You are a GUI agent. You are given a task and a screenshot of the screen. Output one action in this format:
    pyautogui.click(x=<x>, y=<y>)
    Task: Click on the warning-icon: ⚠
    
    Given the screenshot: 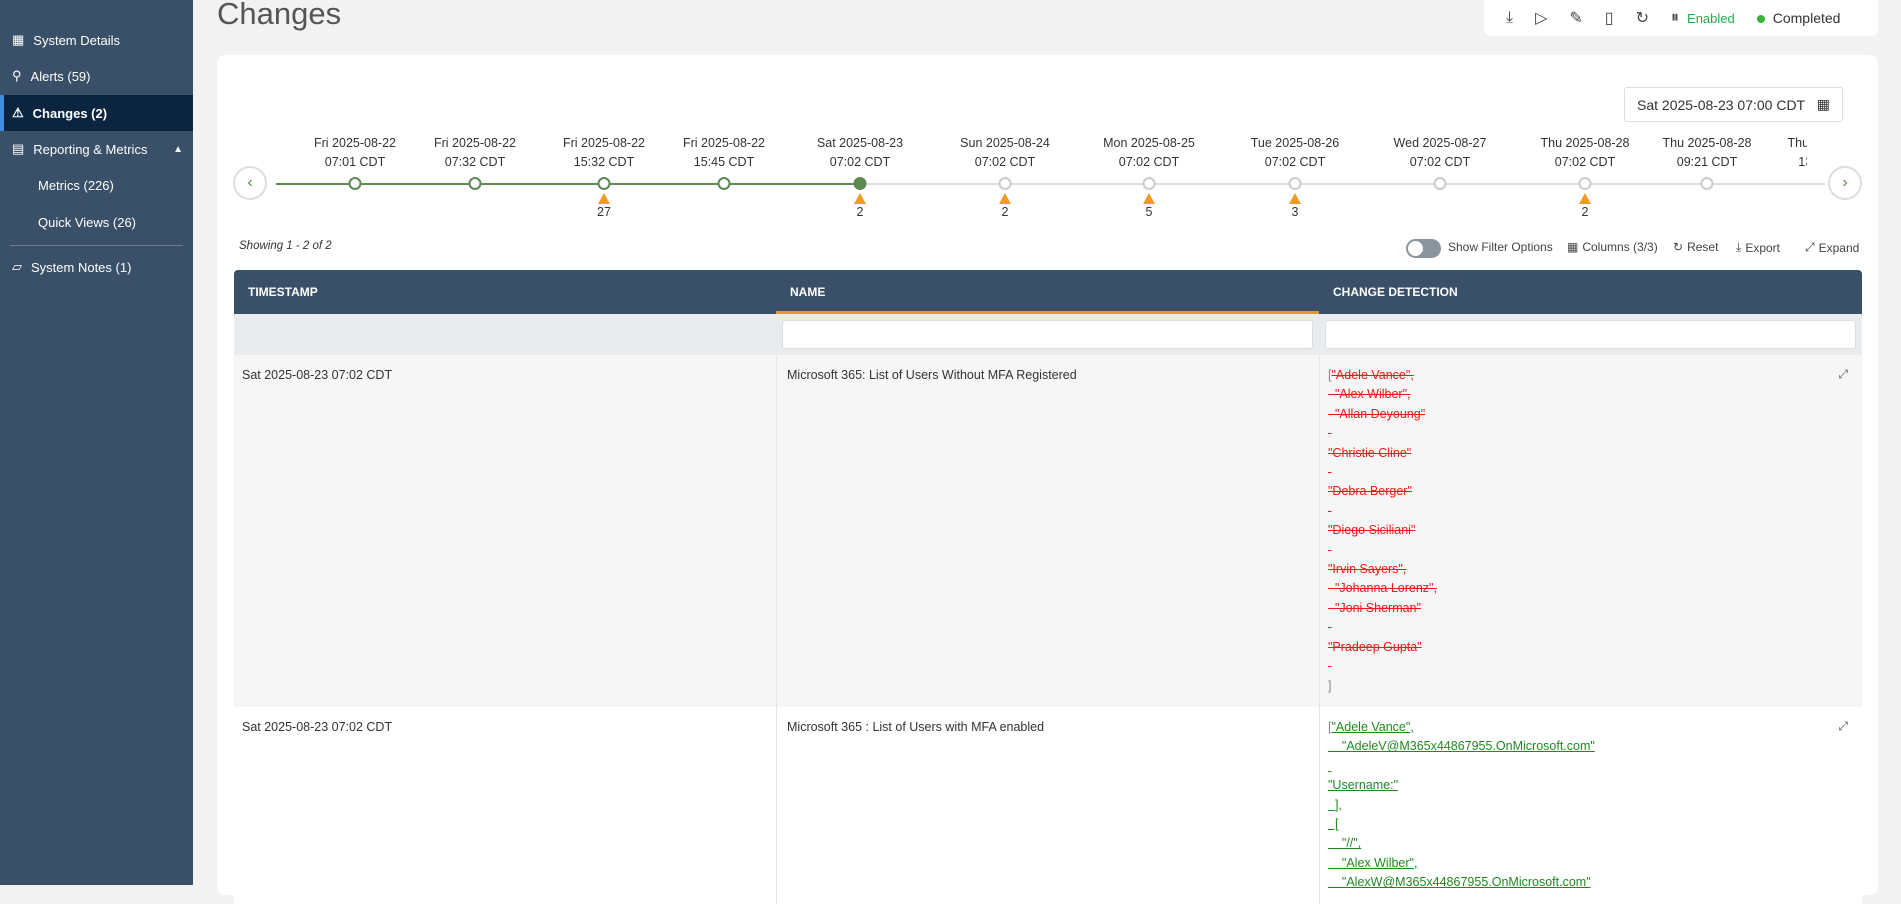 What is the action you would take?
    pyautogui.click(x=18, y=112)
    